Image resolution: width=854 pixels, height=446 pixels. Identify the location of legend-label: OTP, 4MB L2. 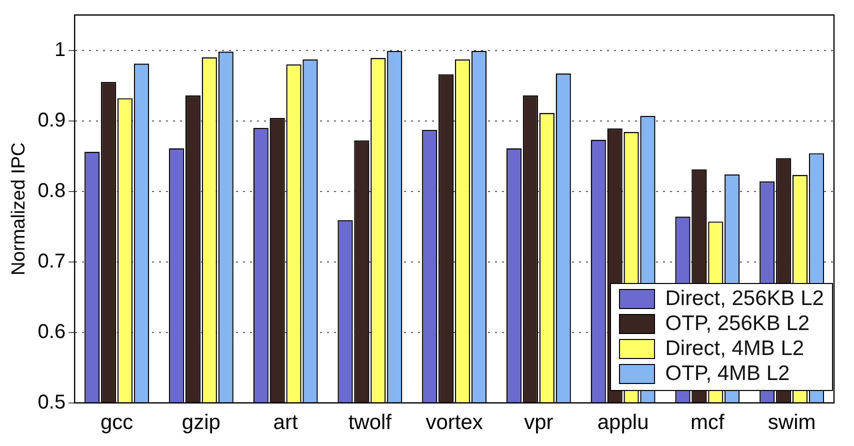
(727, 374).